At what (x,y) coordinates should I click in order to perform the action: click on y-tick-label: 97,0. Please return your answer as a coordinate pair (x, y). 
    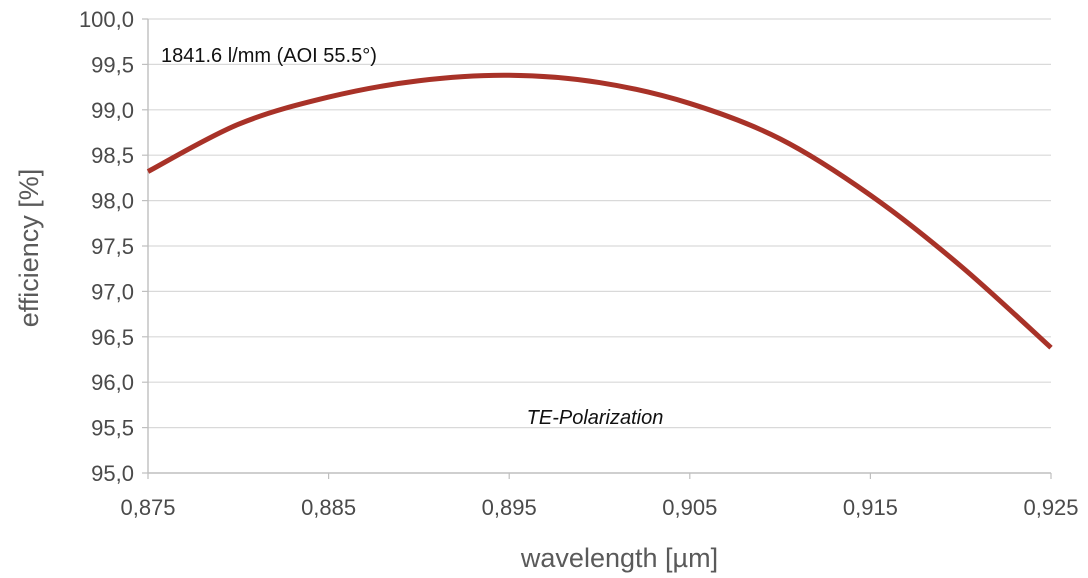
    Looking at the image, I should click on (112, 291).